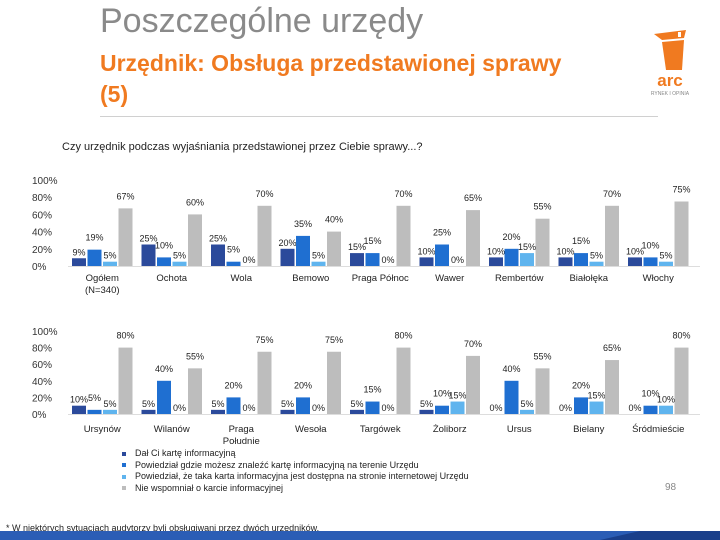 The height and width of the screenshot is (540, 720). Describe the element at coordinates (185, 453) in the screenshot. I see `legend-label: Dał Ci kartę informacyjną` at that location.